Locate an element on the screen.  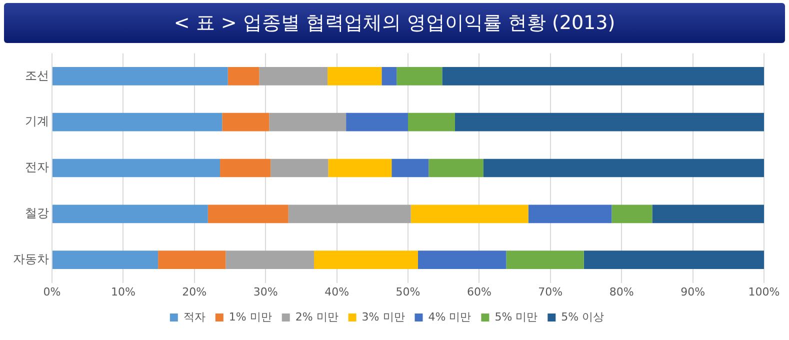
y-tick-label: 기계 is located at coordinates (37, 121).